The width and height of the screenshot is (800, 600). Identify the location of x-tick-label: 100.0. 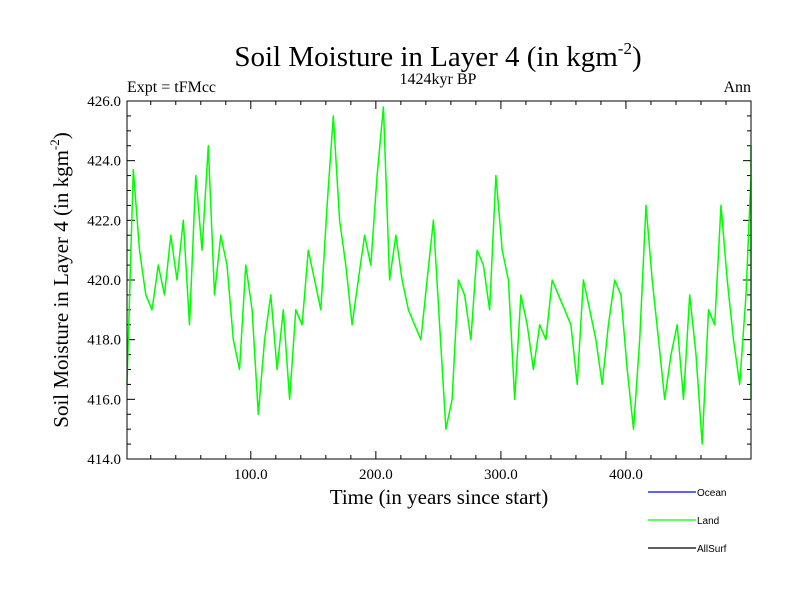
(251, 475).